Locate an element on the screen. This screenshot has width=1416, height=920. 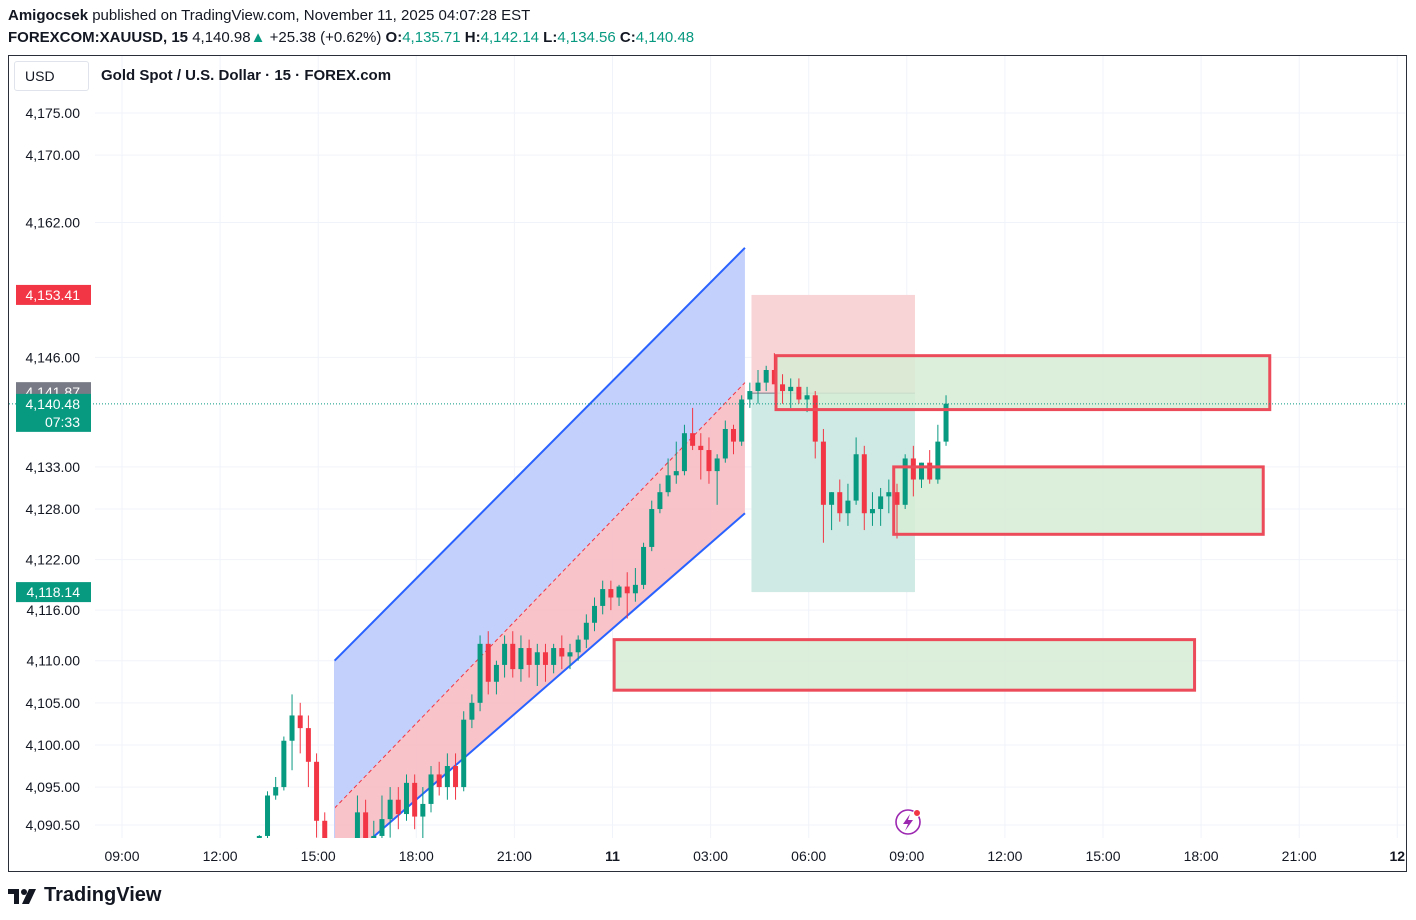
low-label: L: is located at coordinates (550, 37).